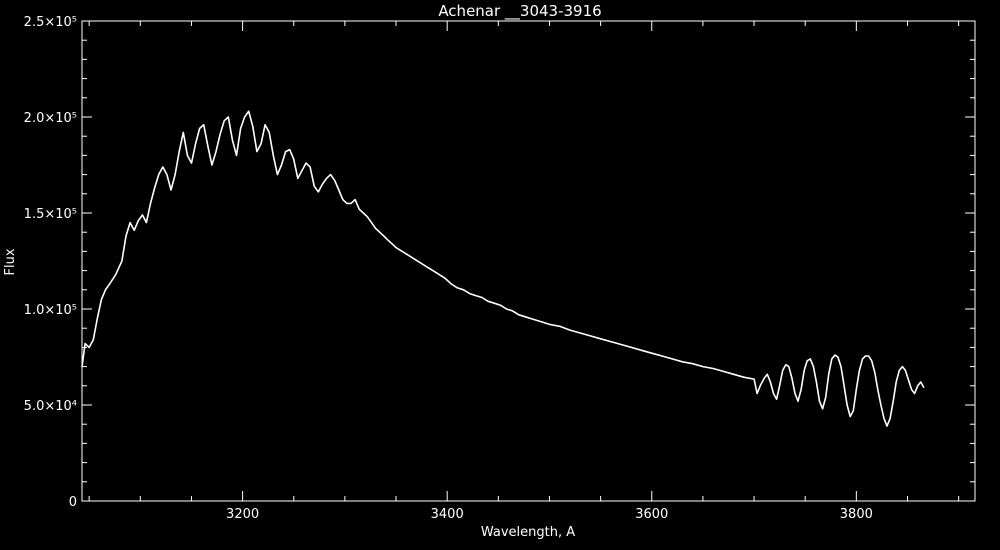 The height and width of the screenshot is (550, 1000). I want to click on x-tick-label: 3800, so click(856, 514).